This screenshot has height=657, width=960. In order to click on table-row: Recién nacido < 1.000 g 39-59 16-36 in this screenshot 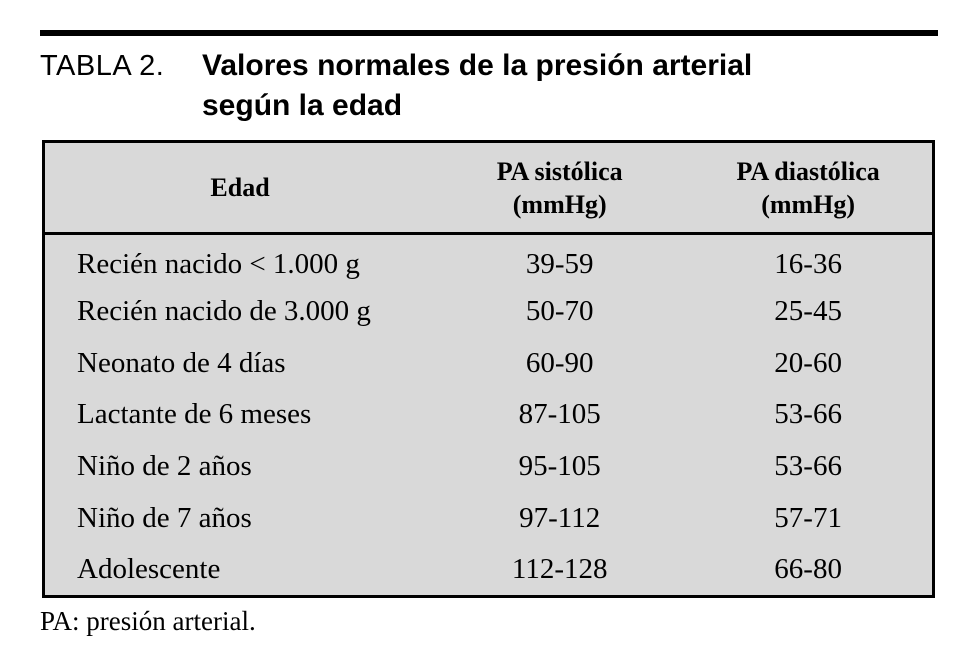, I will do `click(489, 260)`.